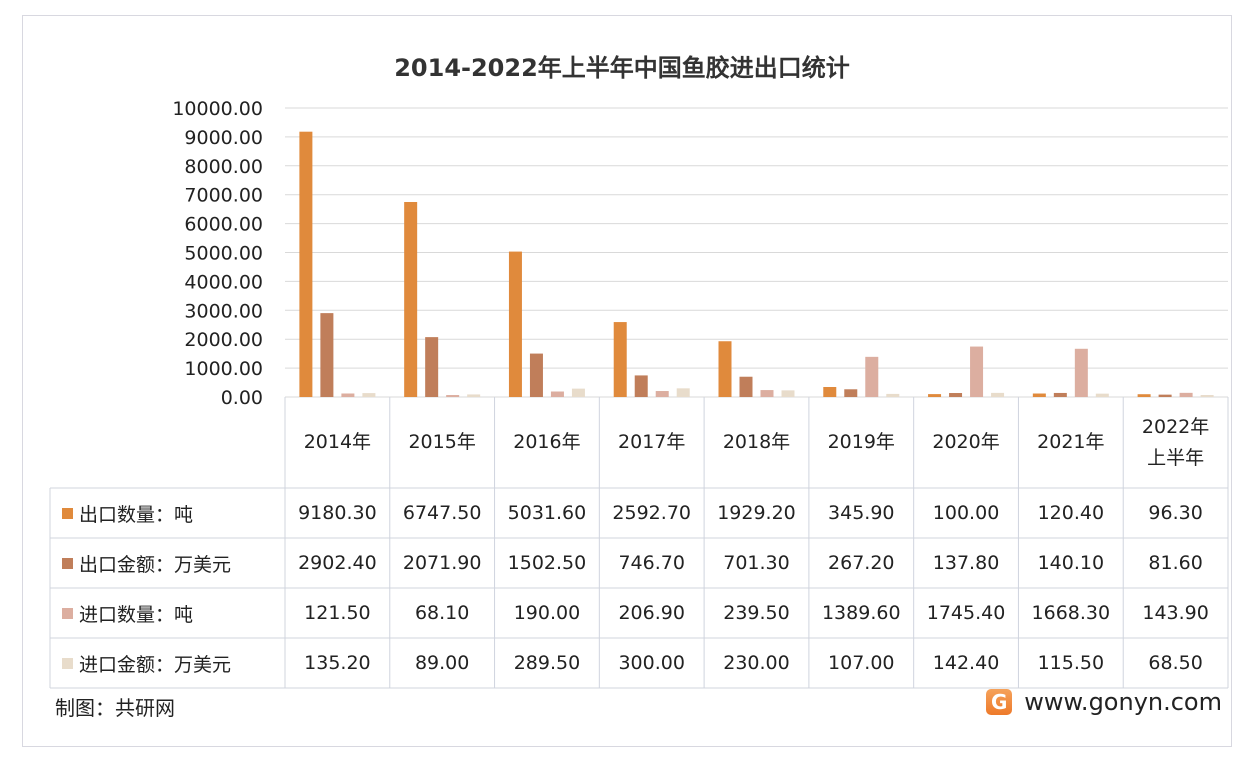 Image resolution: width=1244 pixels, height=766 pixels. Describe the element at coordinates (223, 254) in the screenshot. I see `y-tick-label: 5000.00` at that location.